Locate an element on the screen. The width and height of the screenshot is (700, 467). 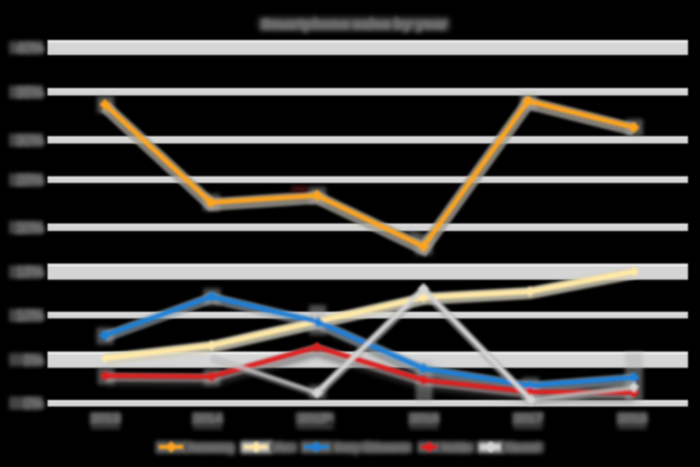
svg-text: 2017 is located at coordinates (528, 418).